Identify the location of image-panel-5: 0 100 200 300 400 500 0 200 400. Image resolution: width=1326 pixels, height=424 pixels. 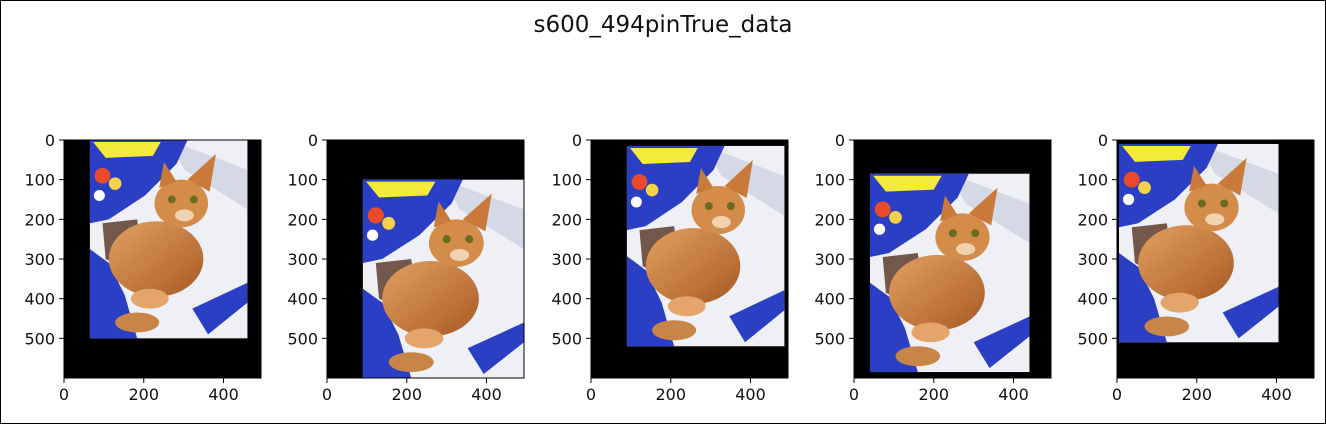
(1196, 267).